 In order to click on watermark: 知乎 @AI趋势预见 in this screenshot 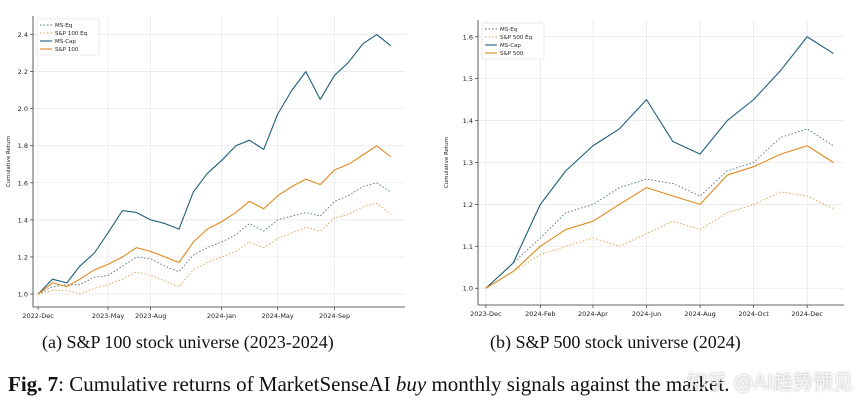, I will do `click(770, 382)`.